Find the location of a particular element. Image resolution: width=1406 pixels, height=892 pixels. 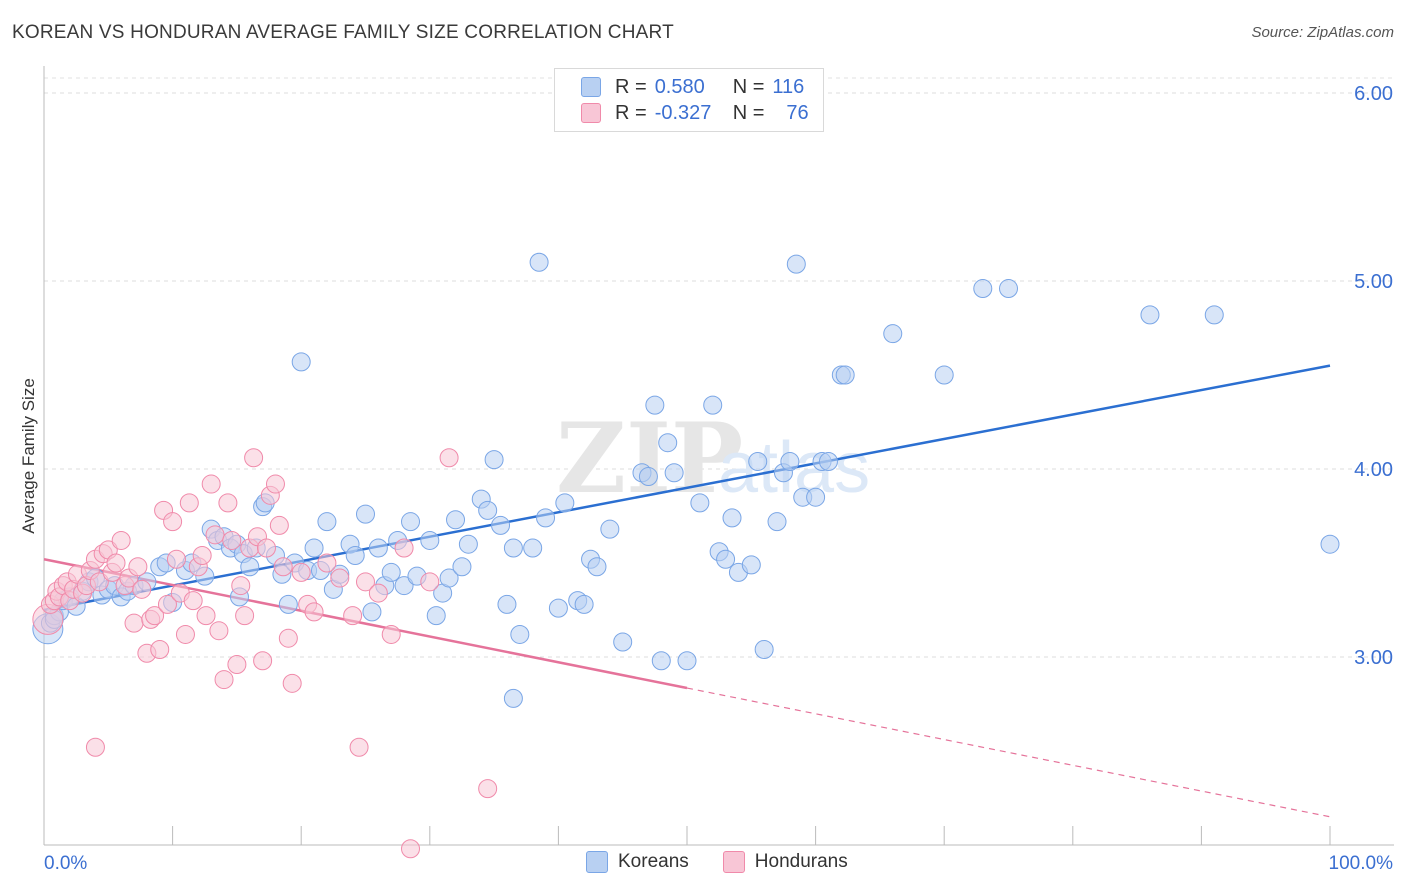

legend-item-hondurans: Hondurans is located at coordinates (785, 862).